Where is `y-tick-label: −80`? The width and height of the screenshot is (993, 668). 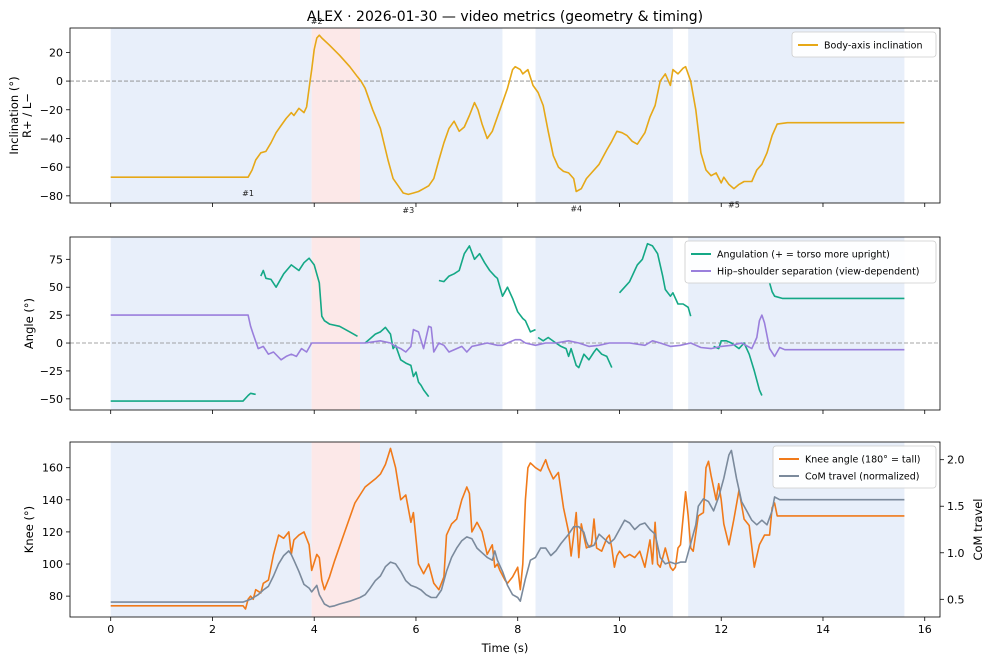 y-tick-label: −80 is located at coordinates (51, 196).